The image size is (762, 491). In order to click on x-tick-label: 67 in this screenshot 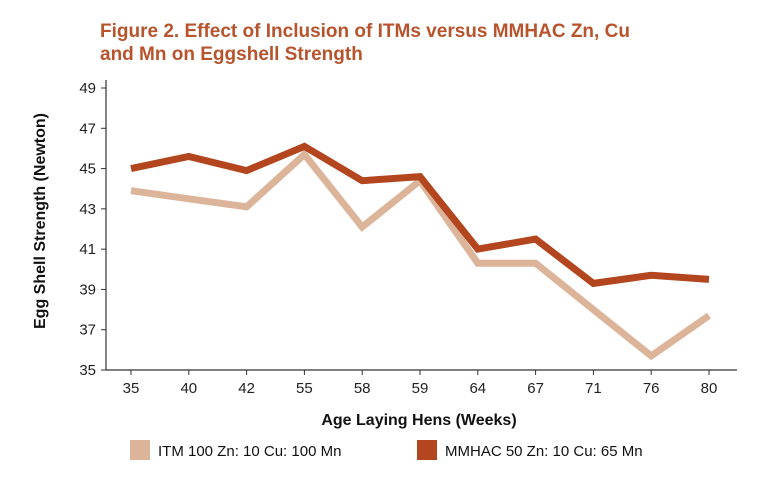, I will do `click(535, 388)`.